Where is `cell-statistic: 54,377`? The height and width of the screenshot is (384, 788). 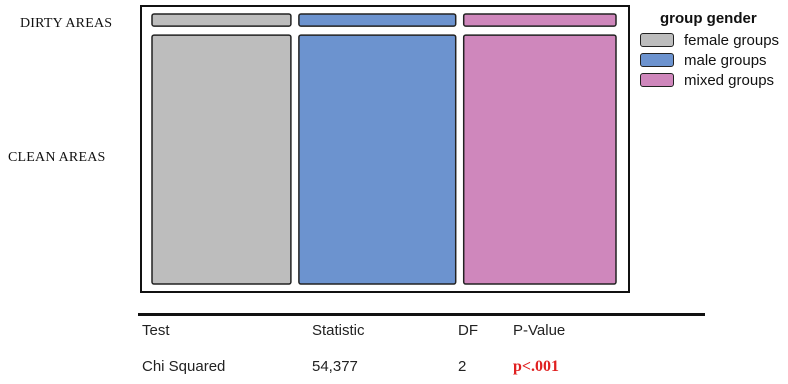 cell-statistic: 54,377 is located at coordinates (335, 366).